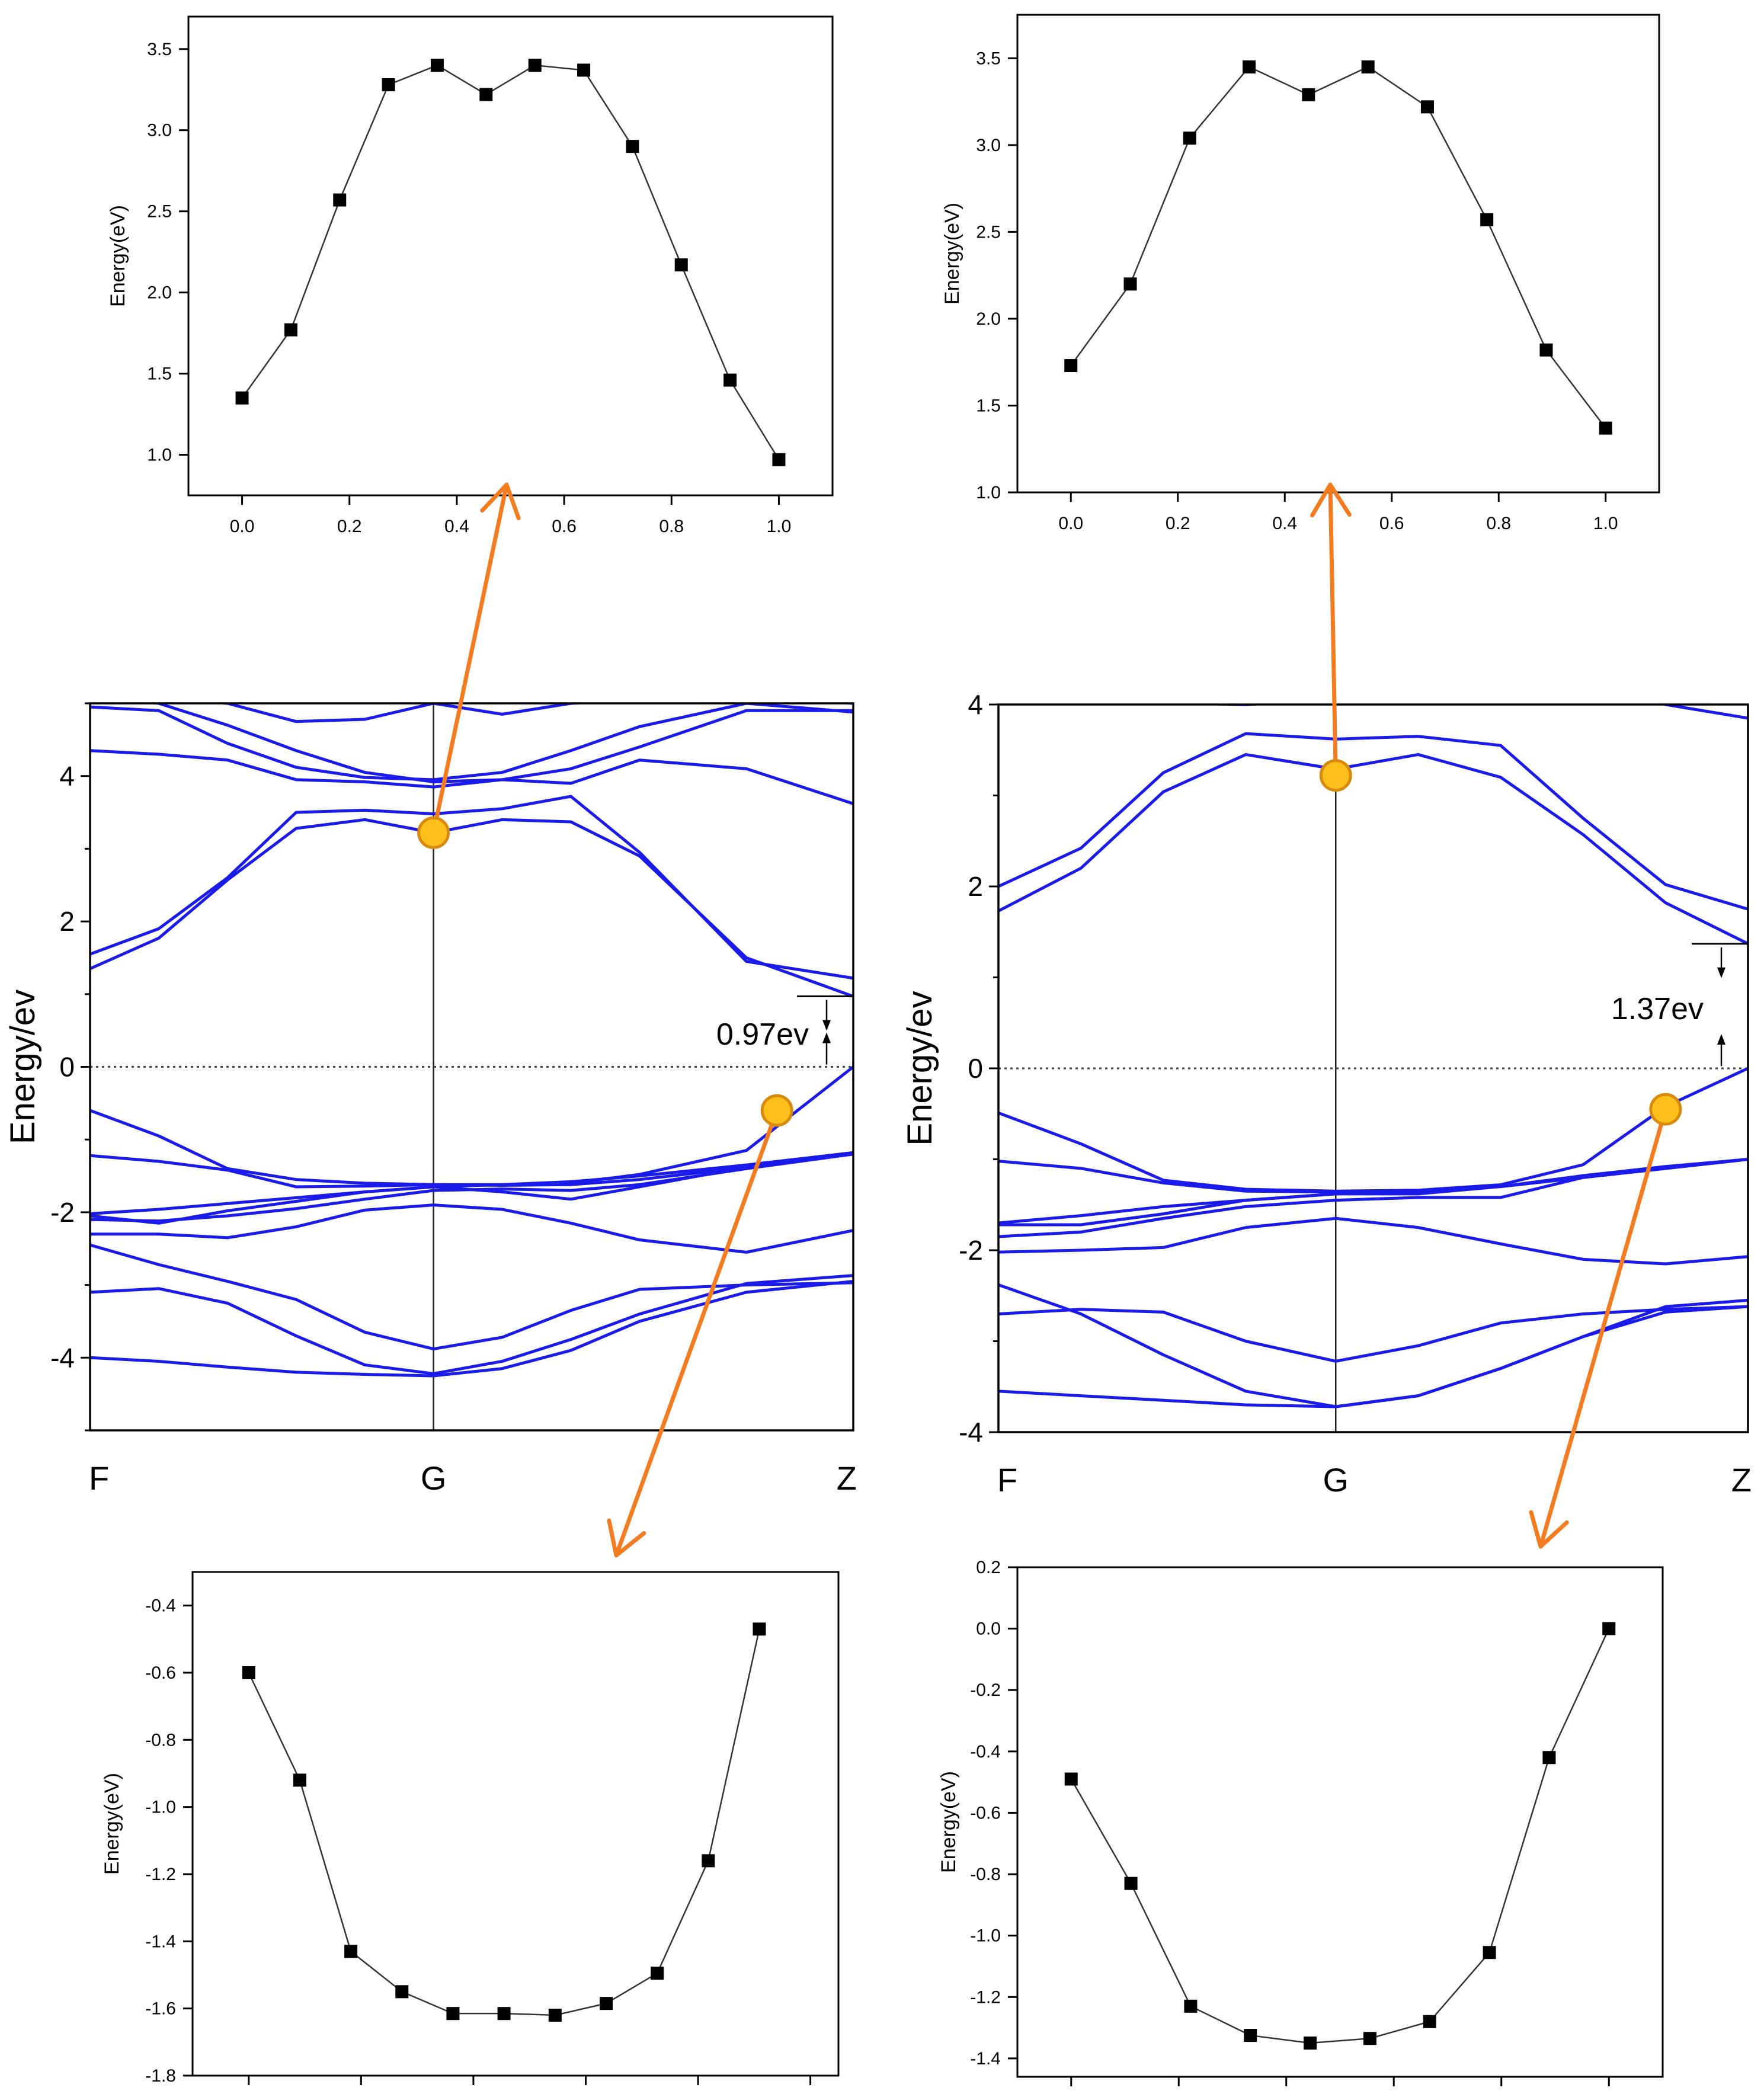  I want to click on y-tick-label: 0.2, so click(988, 1567).